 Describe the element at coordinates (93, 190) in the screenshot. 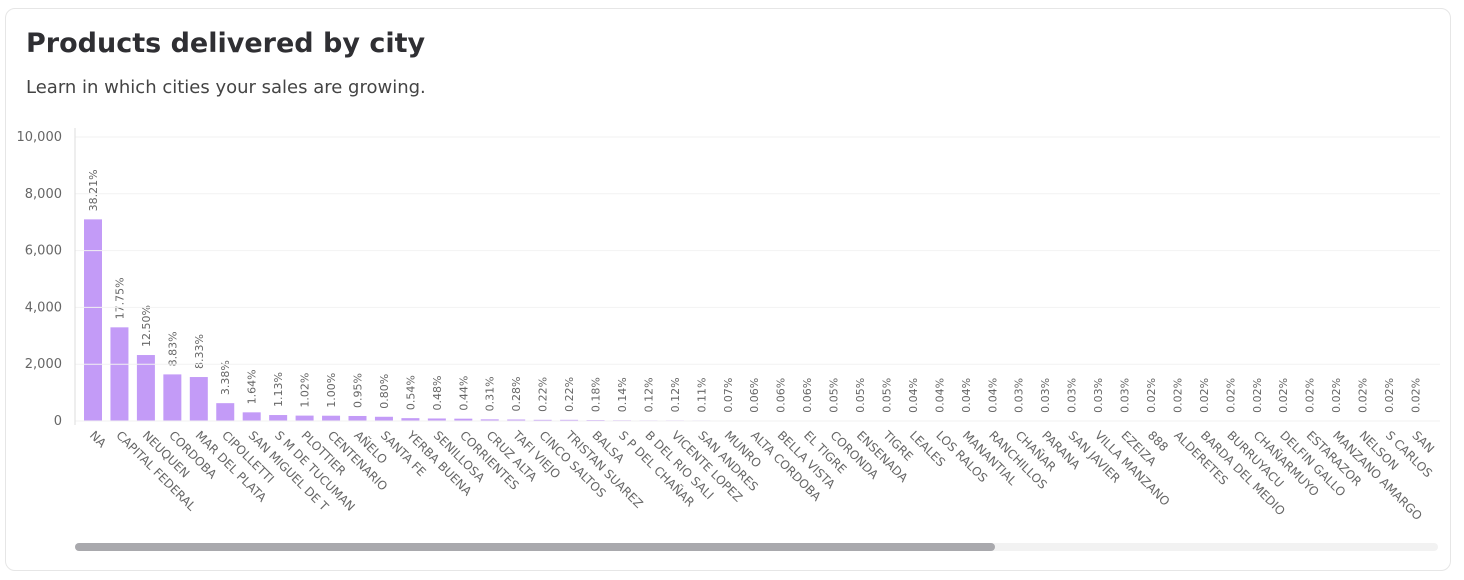

I see `value-label: 38.21%` at that location.